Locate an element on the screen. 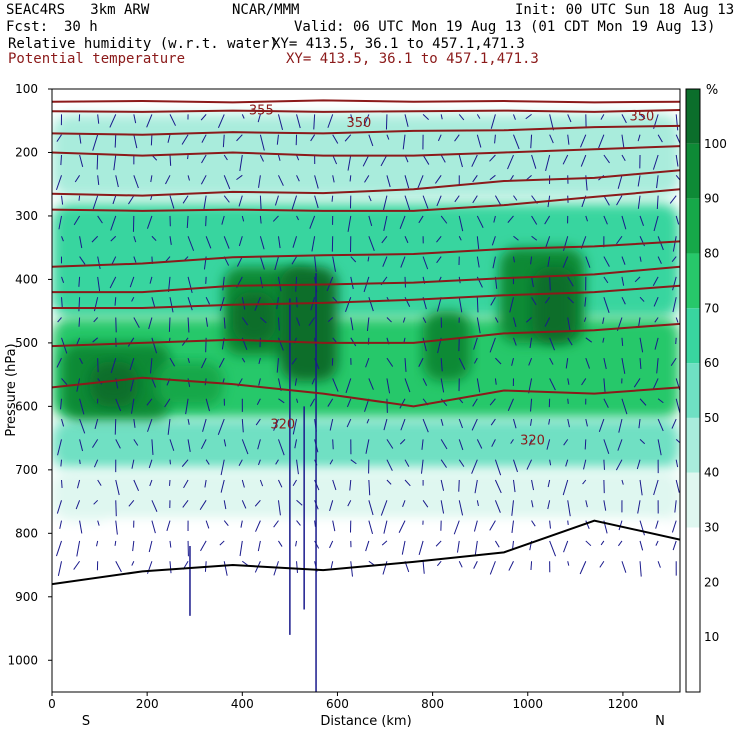 The height and width of the screenshot is (740, 740). x-tick-label: 0 is located at coordinates (52, 704).